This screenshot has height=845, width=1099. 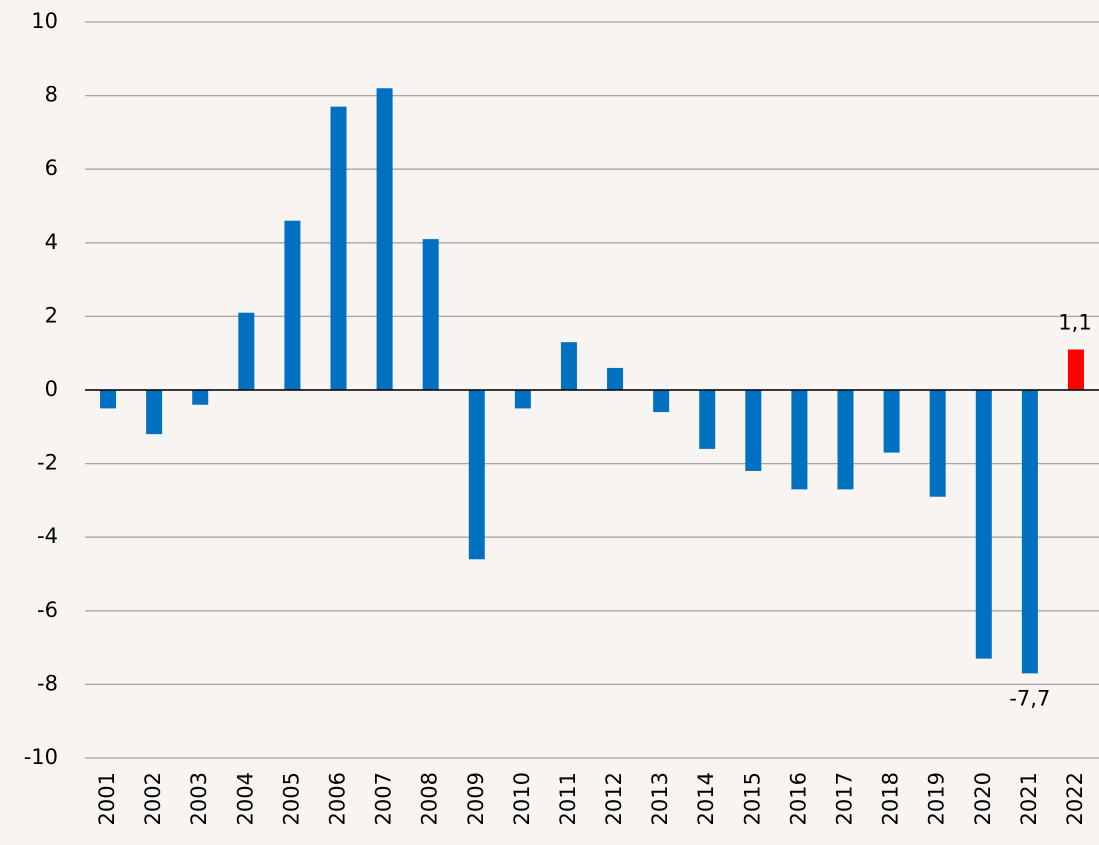 I want to click on x-tick-label: 2020, so click(x=983, y=798).